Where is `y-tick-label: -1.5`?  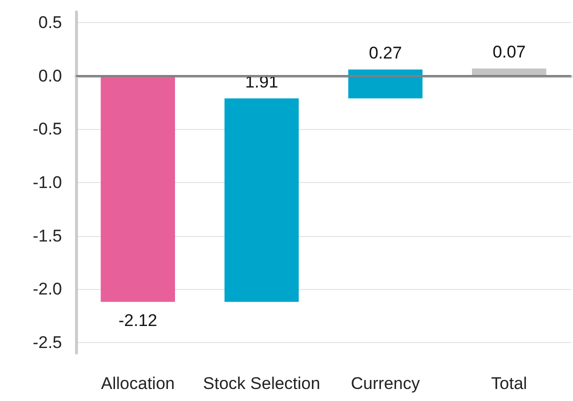 y-tick-label: -1.5 is located at coordinates (47, 236).